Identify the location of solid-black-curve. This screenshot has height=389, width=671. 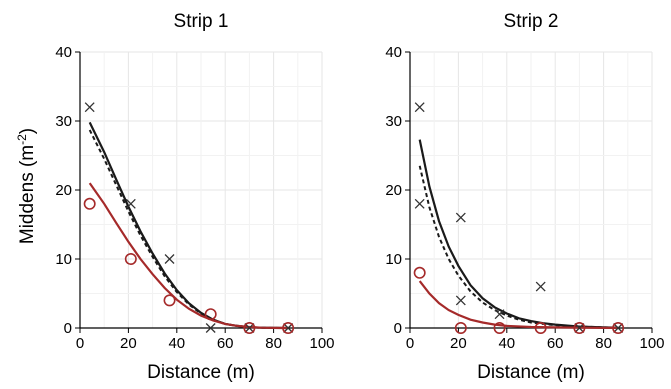
(518, 234).